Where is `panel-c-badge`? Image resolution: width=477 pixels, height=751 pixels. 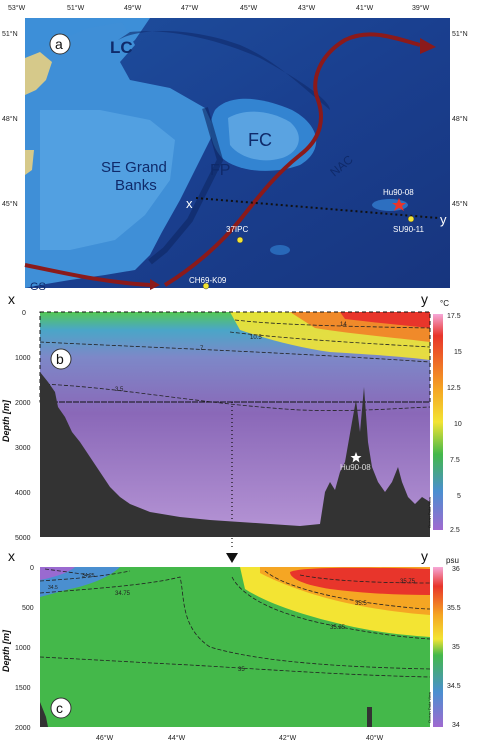
panel-c-badge is located at coordinates (61, 708).